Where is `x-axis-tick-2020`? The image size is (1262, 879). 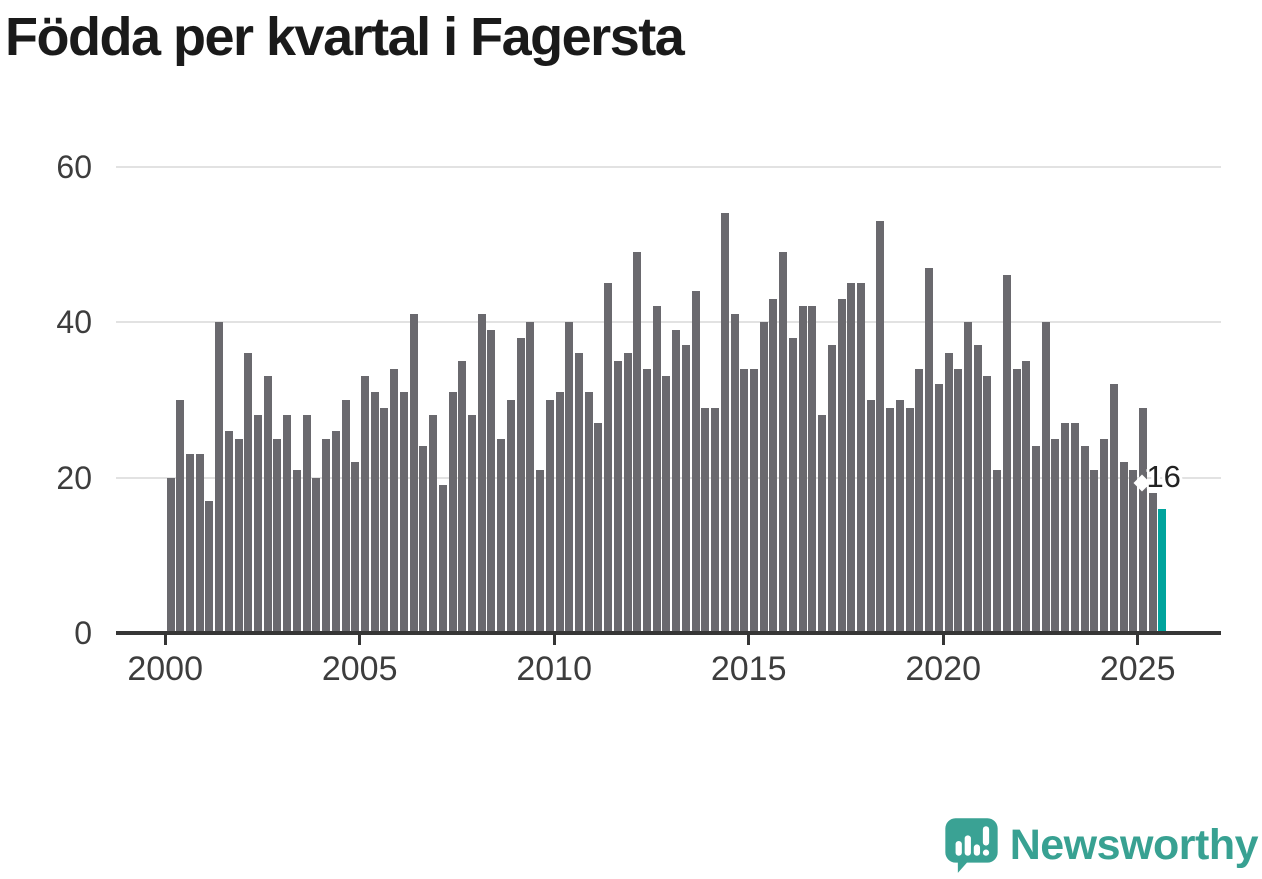
x-axis-tick-2020 is located at coordinates (943, 639).